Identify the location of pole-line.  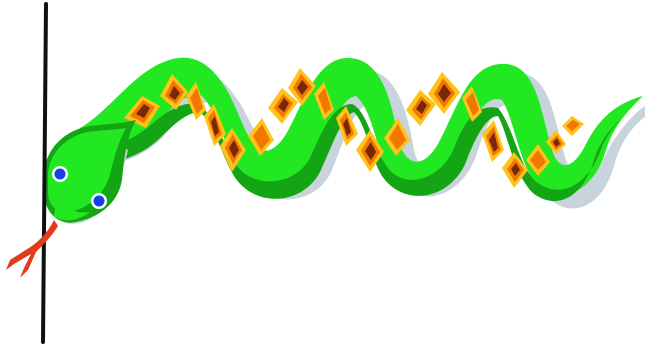
(44, 173).